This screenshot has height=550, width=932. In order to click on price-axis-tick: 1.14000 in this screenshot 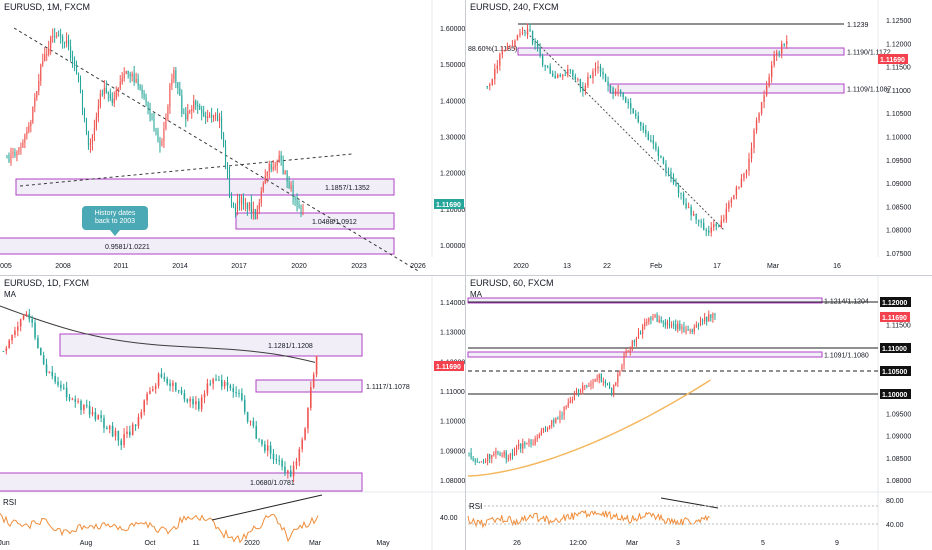, I will do `click(452, 303)`.